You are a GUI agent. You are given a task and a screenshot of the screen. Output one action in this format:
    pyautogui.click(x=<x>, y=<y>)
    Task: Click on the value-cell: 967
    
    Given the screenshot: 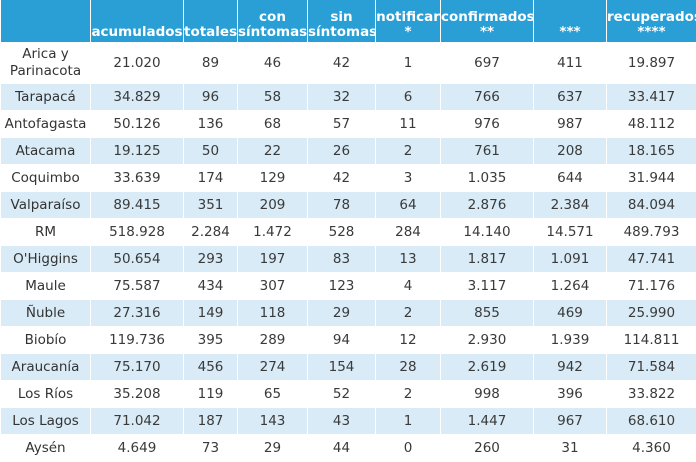 What is the action you would take?
    pyautogui.click(x=570, y=421)
    